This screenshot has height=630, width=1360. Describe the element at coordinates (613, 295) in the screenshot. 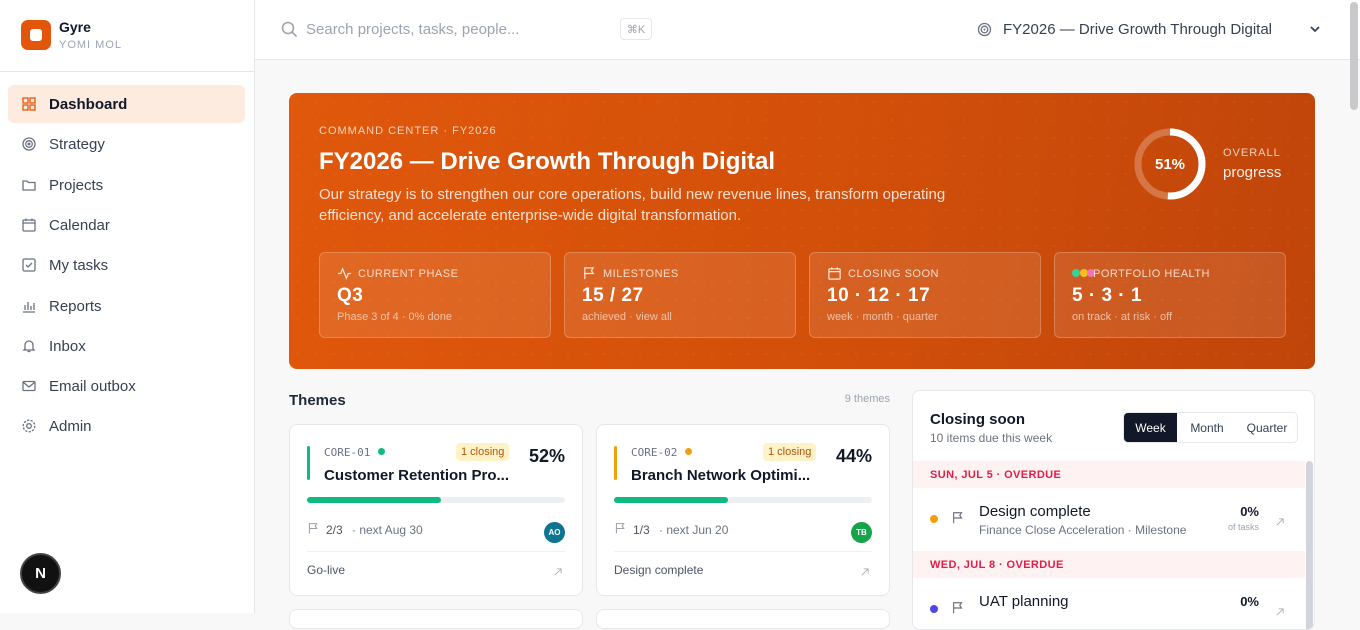

I see `stat-value: 15 / 27` at that location.